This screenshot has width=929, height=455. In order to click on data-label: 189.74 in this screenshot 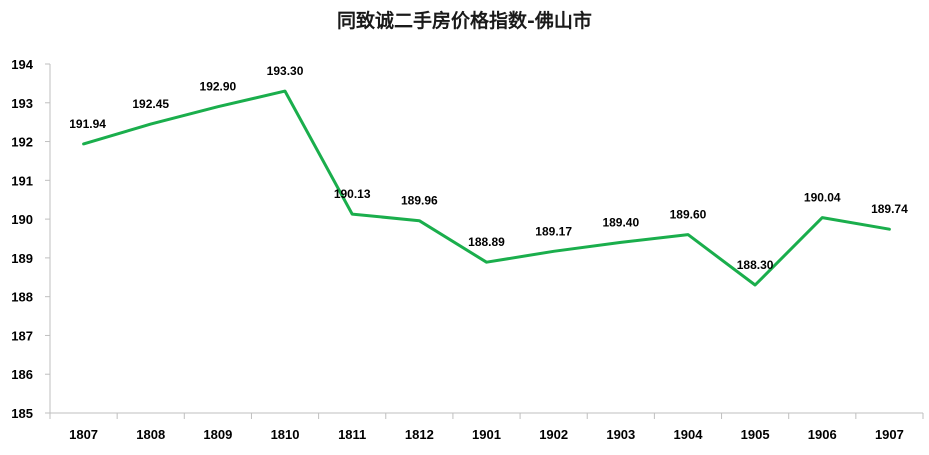, I will do `click(889, 209)`.